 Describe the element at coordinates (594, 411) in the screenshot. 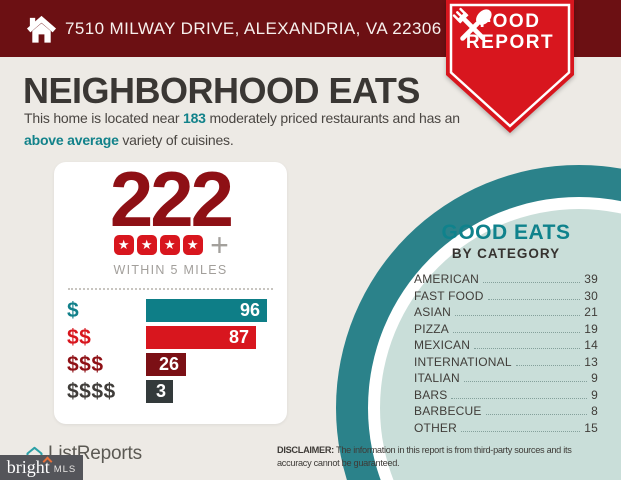

I see `category-count: 8` at that location.